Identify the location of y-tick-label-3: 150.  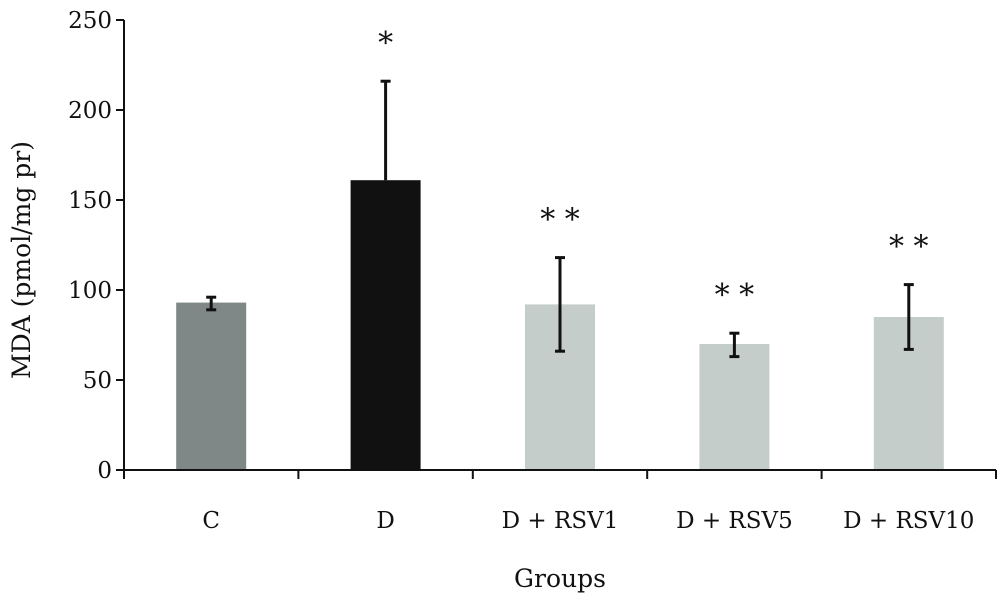
(90, 201).